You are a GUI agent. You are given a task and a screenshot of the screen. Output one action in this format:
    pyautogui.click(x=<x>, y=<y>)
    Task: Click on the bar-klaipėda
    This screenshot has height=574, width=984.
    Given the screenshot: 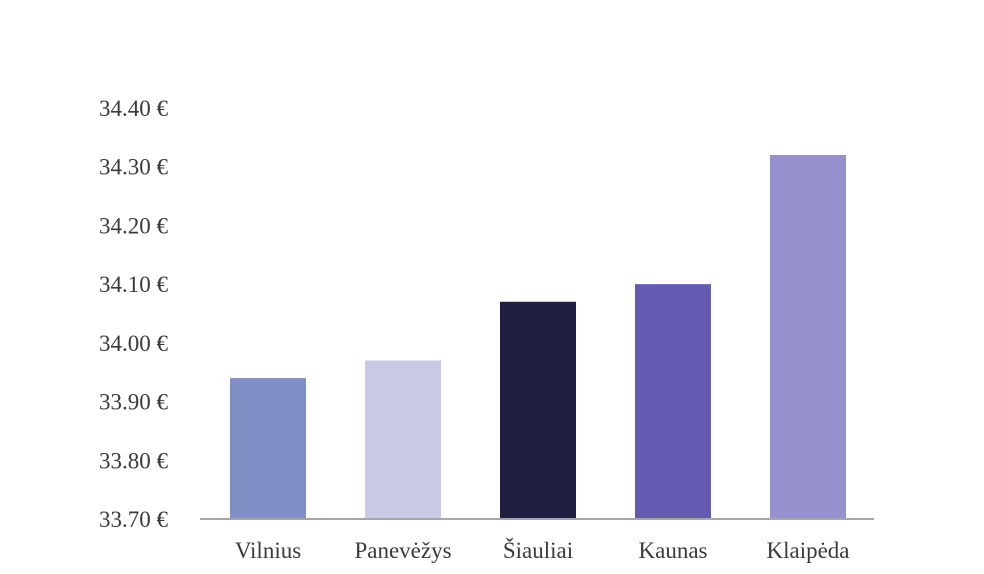 What is the action you would take?
    pyautogui.click(x=808, y=336)
    